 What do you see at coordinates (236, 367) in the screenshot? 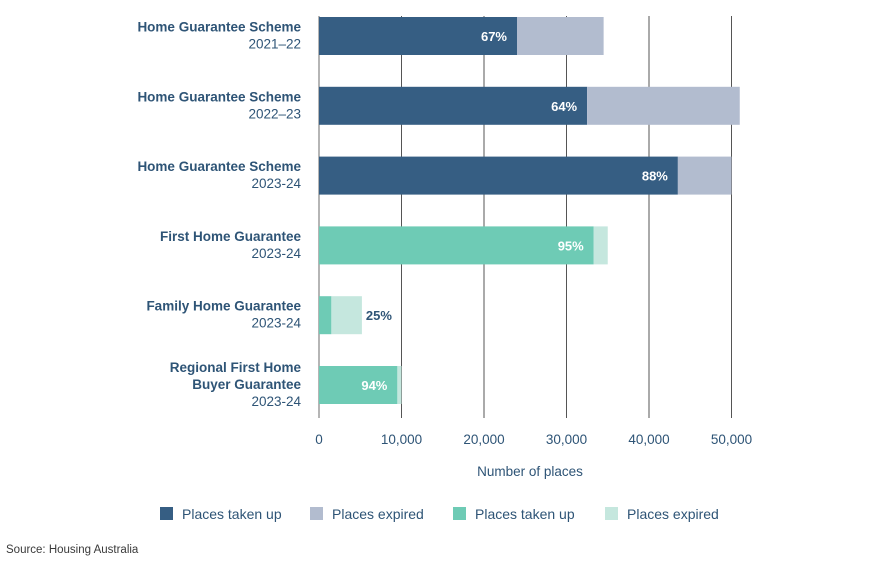
I see `category-name-label: Regional First Home` at bounding box center [236, 367].